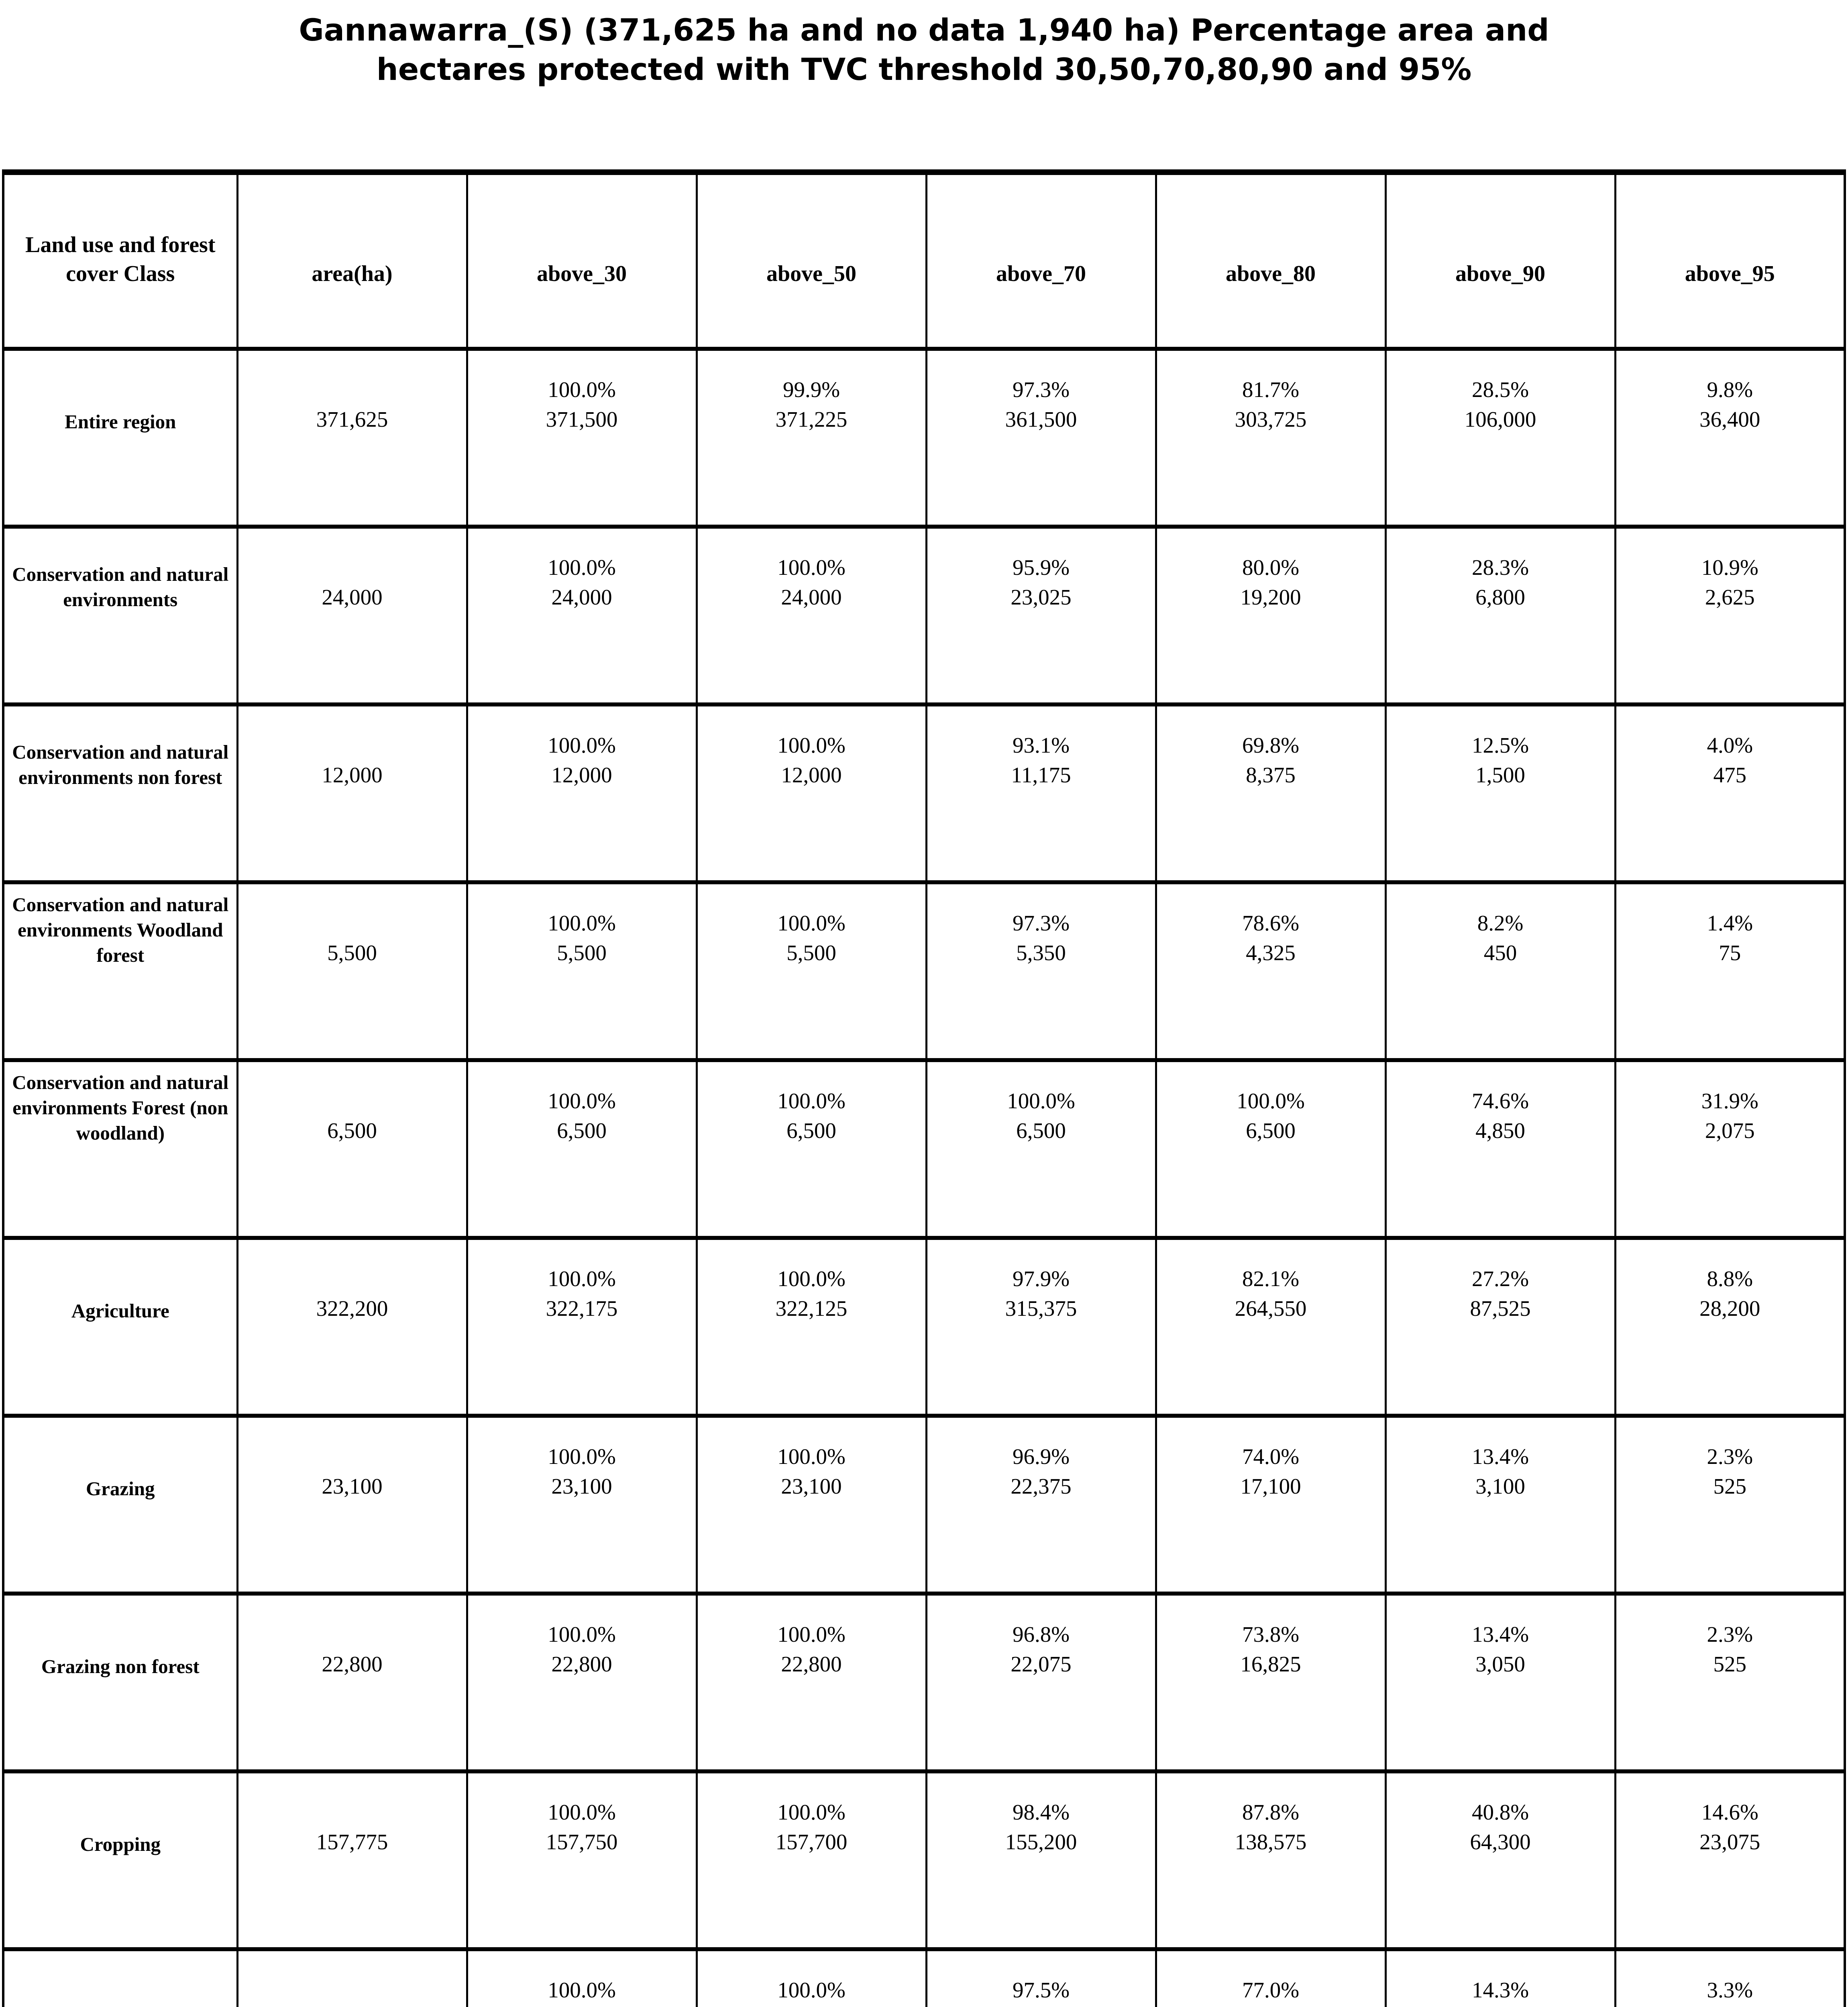 The width and height of the screenshot is (1848, 2007). I want to click on row-threshold-cell: 100.0% 6,500, so click(811, 1149).